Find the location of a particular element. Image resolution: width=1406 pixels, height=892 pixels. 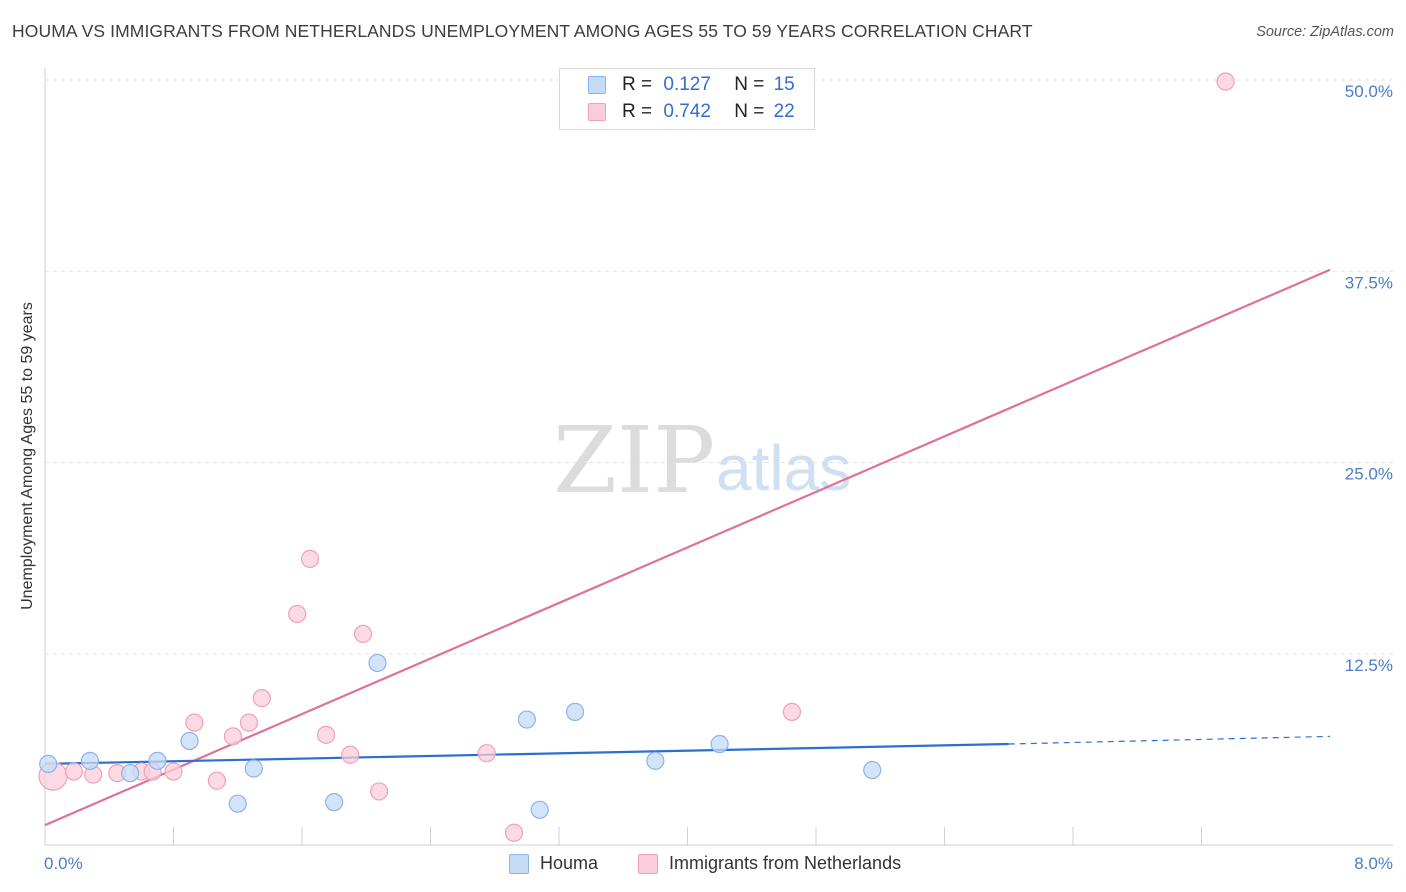

bottom-legend-label-netherlands: Immigrants from Netherlands is located at coordinates (785, 863).